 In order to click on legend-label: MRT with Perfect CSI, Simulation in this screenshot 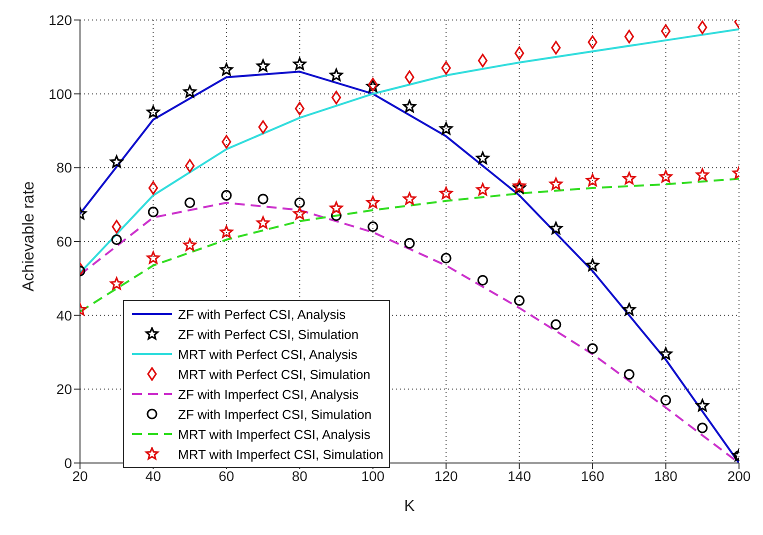, I will do `click(274, 374)`.